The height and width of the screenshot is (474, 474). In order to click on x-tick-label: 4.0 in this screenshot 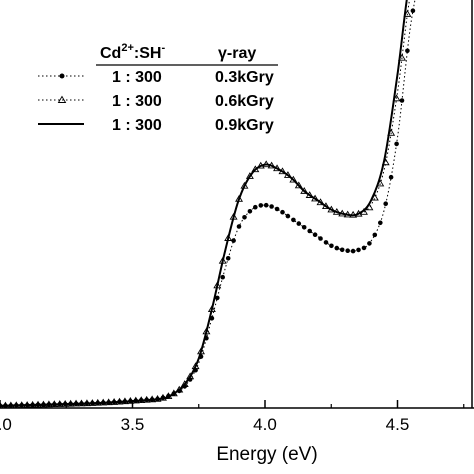, I will do `click(265, 424)`.